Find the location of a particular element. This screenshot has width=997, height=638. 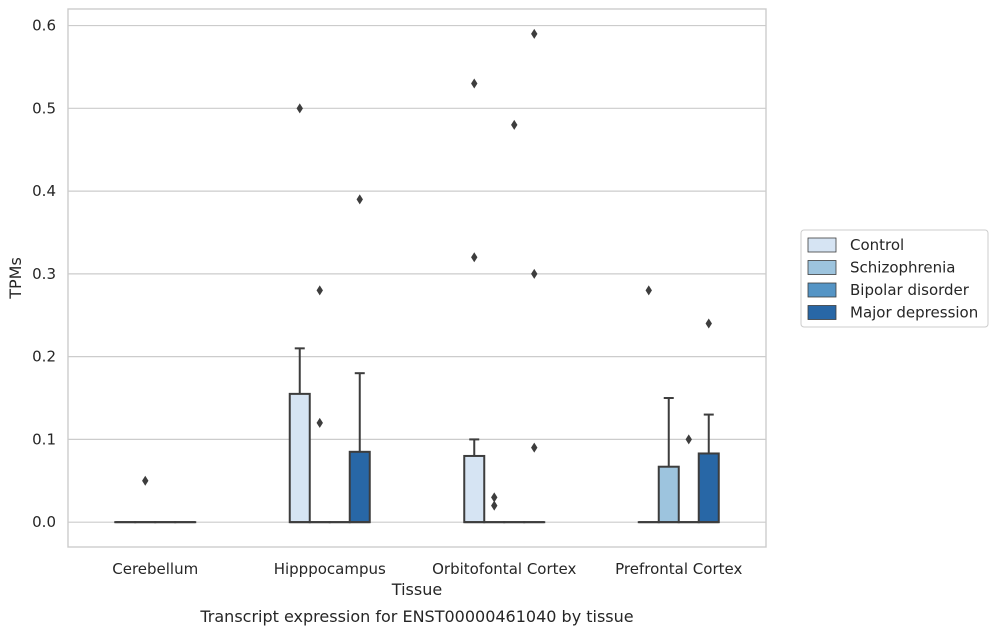

y-tick-labels: 0.0 0.1 0.2 0.3 0.4 0.5 0.6 is located at coordinates (44, 274).